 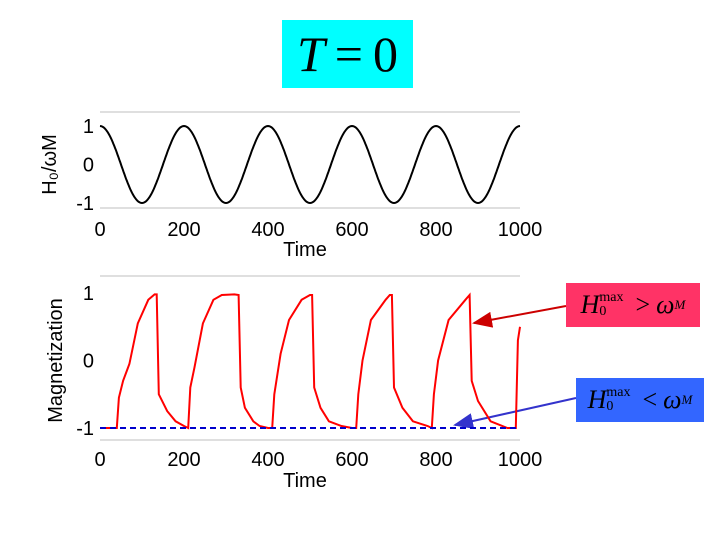 I want to click on annotation-red-omega: ω, so click(x=665, y=304).